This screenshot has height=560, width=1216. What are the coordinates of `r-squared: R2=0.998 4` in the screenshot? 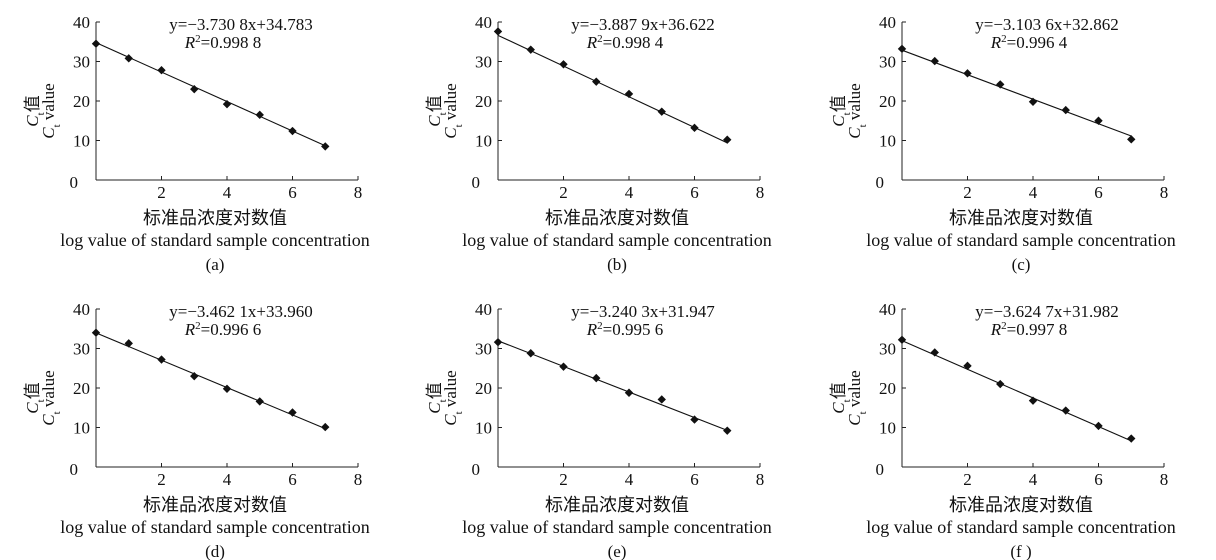 It's located at (625, 42).